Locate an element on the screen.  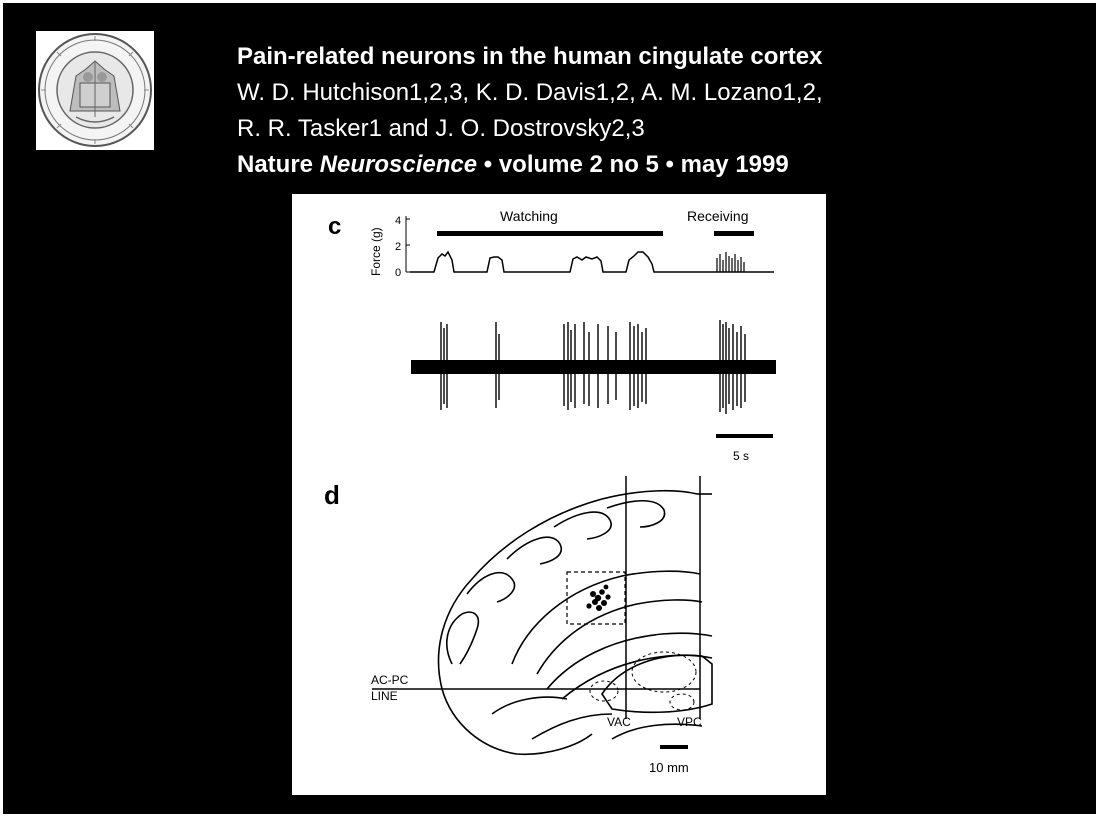
force-axis-label: Force (g) is located at coordinates (376, 251).